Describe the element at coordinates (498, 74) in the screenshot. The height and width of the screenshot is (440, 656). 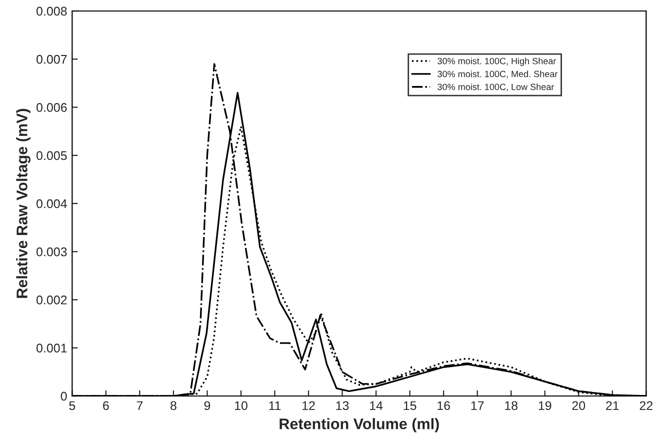
I see `legend-label: 30% moist. 100C, Med. Shear` at that location.